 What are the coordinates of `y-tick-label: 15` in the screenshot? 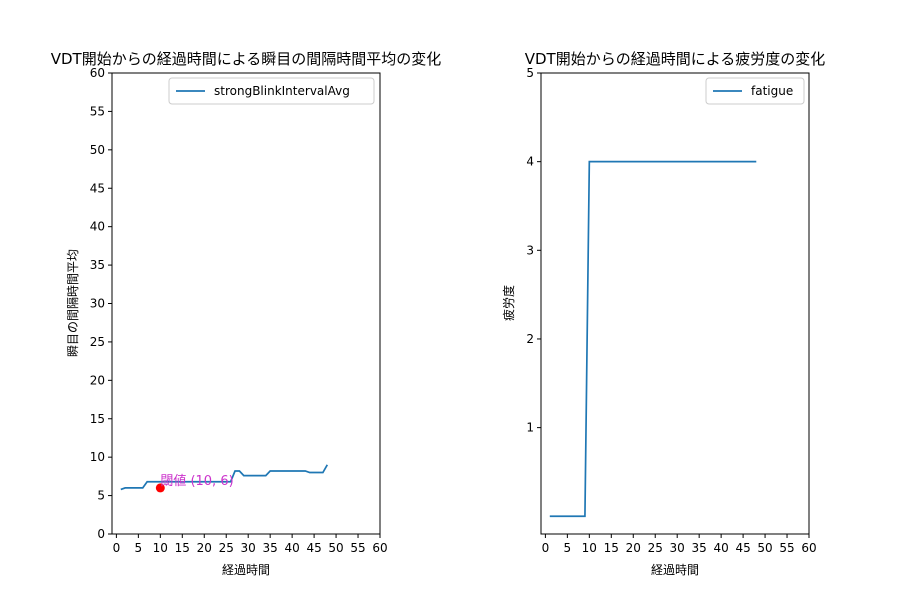 It's located at (97, 419).